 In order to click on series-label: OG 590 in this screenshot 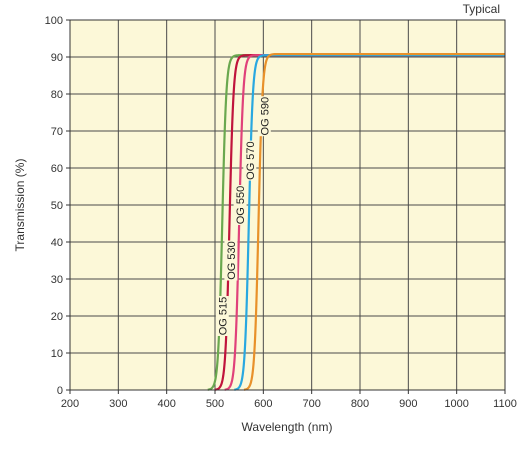, I will do `click(264, 116)`.